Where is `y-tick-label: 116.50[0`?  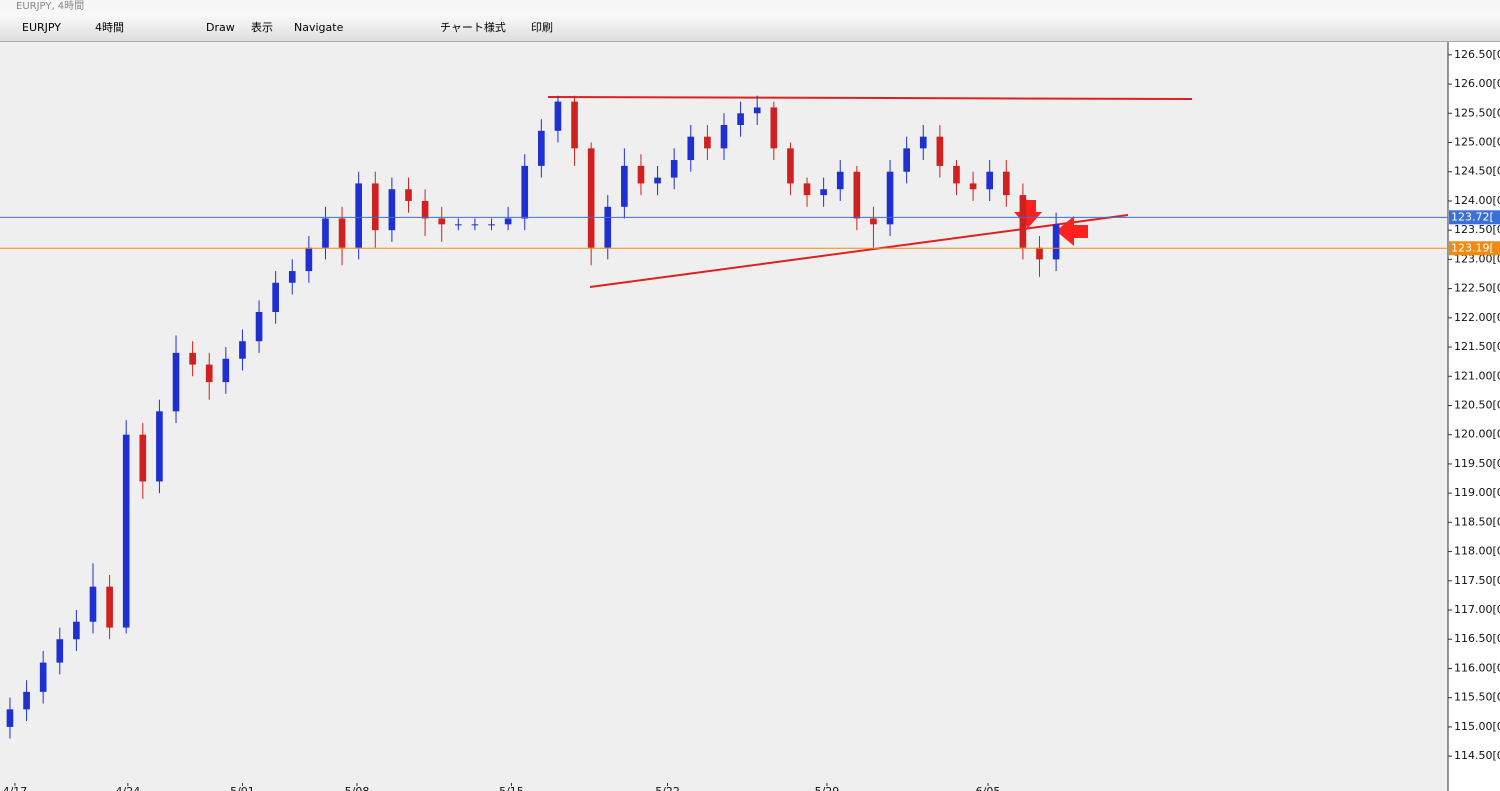
y-tick-label: 116.50[0 is located at coordinates (1477, 638).